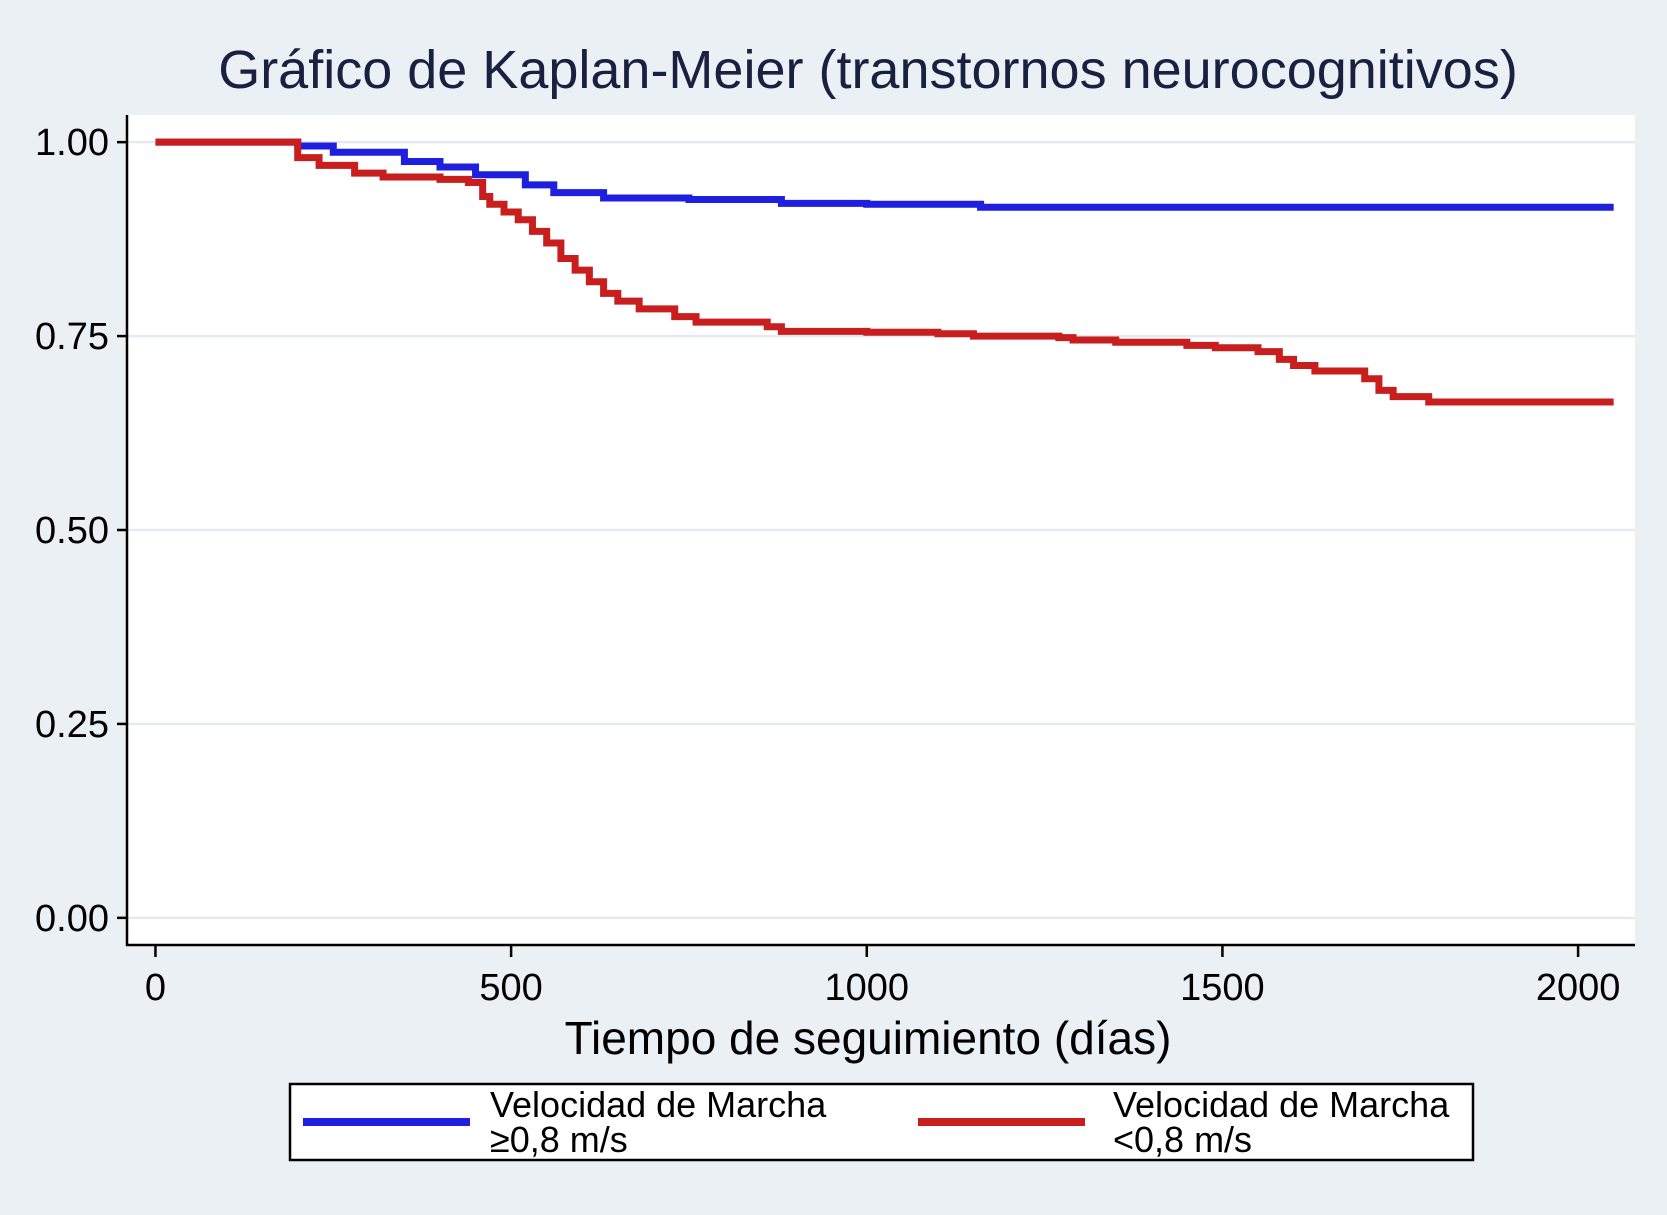 The width and height of the screenshot is (1667, 1215). I want to click on legend-label-line: <0,8 m/s, so click(1182, 1139).